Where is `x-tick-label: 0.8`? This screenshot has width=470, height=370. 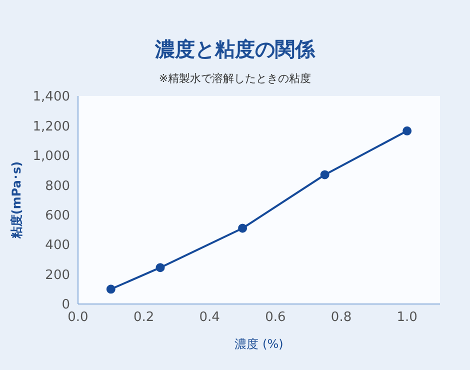
x-tick-label: 0.8 is located at coordinates (341, 318).